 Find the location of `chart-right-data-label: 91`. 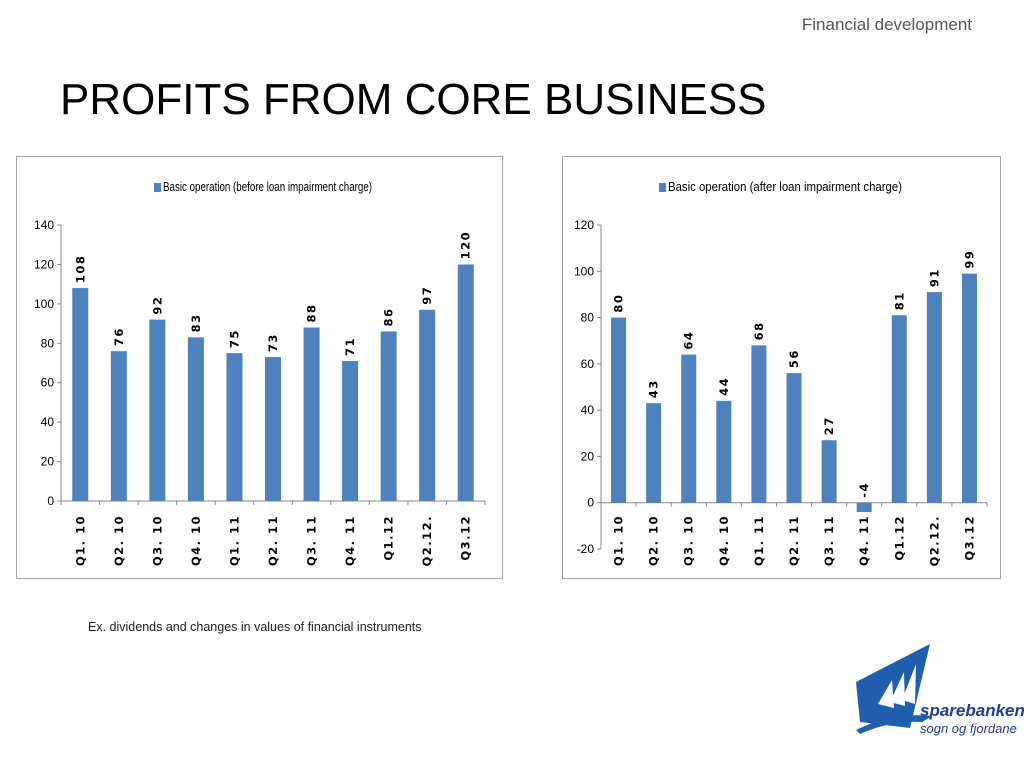

chart-right-data-label: 91 is located at coordinates (934, 277).